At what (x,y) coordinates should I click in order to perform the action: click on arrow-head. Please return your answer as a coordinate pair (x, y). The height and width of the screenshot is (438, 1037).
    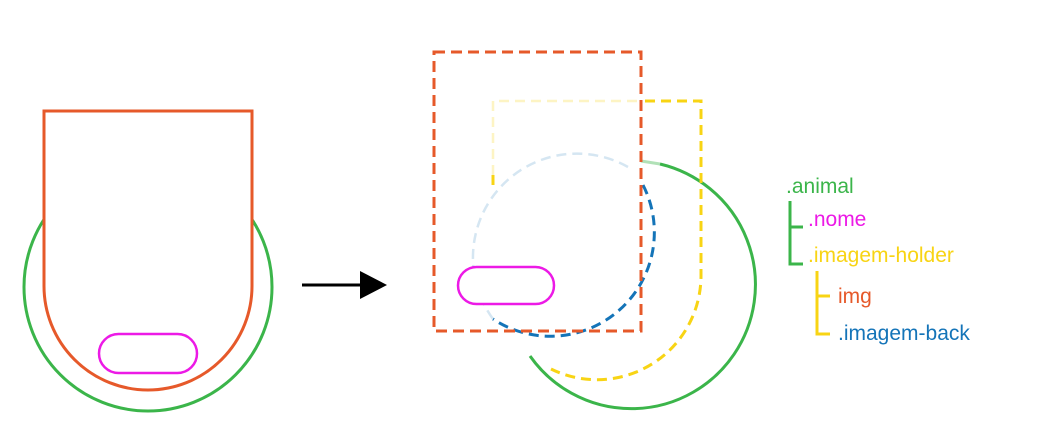
    Looking at the image, I should click on (373, 285).